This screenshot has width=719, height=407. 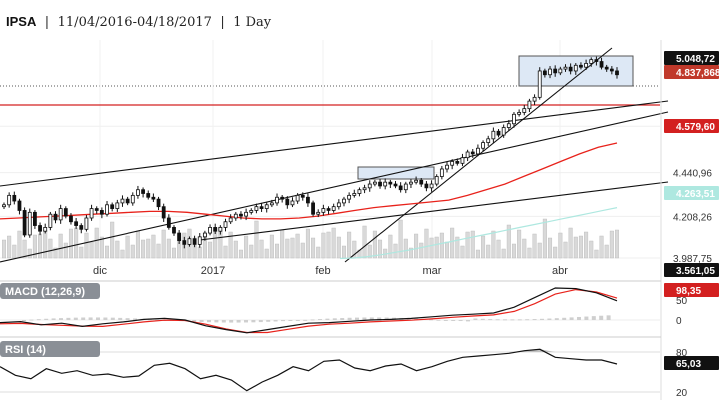 I want to click on rsi-tick-label: 20, so click(x=682, y=393).